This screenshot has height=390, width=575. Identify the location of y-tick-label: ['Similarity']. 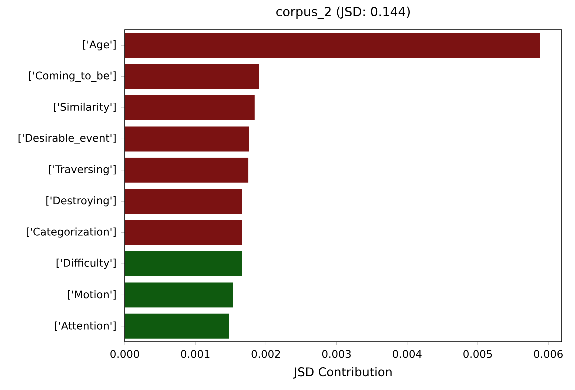
(85, 108).